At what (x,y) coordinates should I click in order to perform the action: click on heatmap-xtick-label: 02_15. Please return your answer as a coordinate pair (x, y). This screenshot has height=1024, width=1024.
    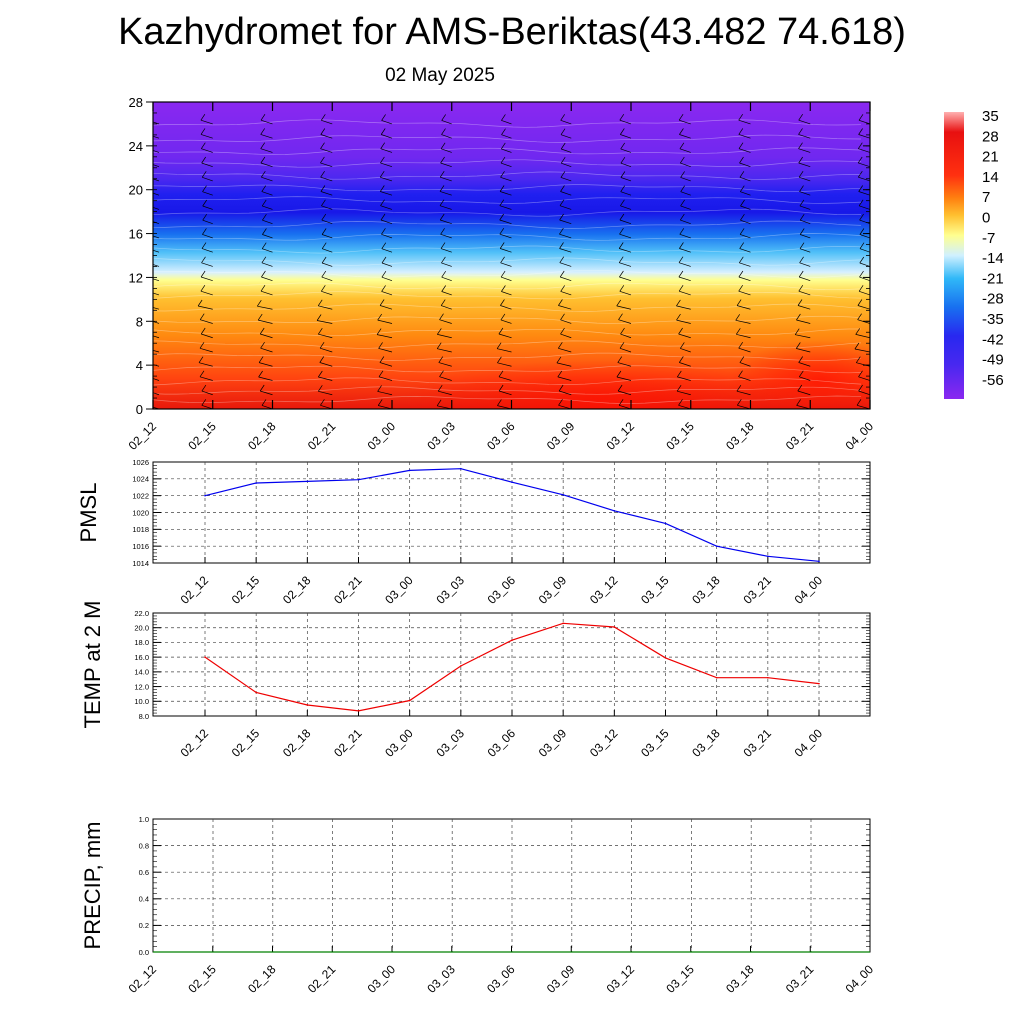
    Looking at the image, I should click on (202, 436).